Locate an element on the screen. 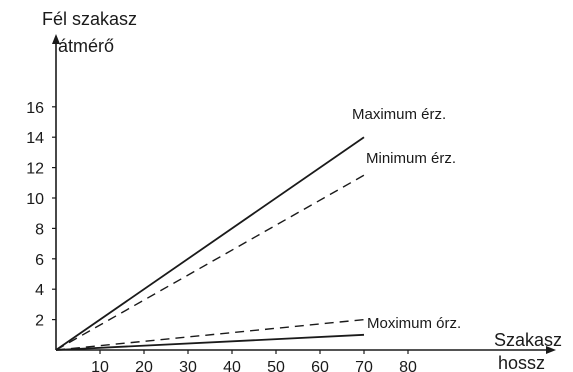  y-axis-arrowhead is located at coordinates (56, 39).